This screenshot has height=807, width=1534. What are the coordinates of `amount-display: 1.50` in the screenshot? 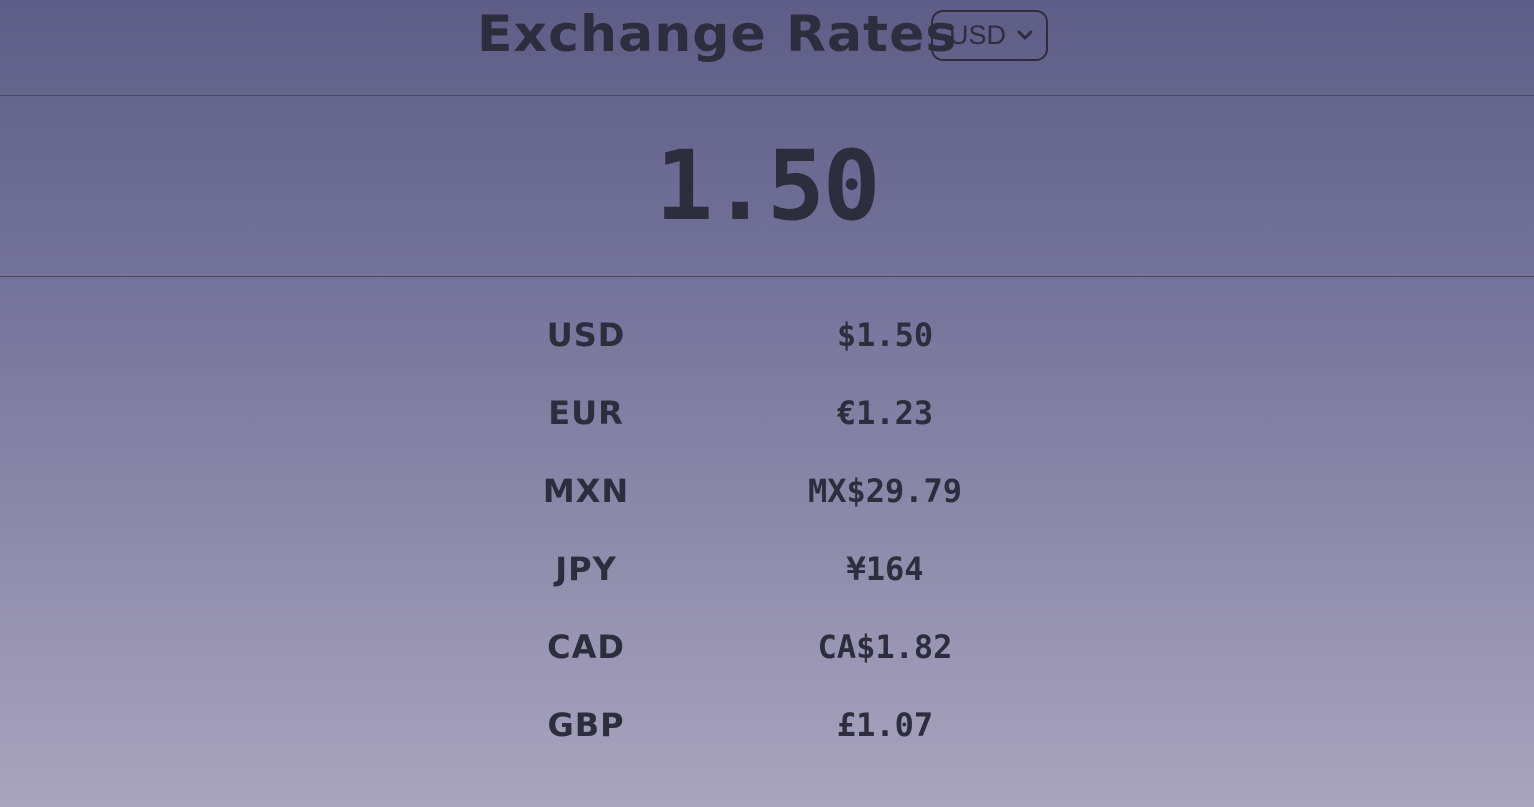 It's located at (767, 186).